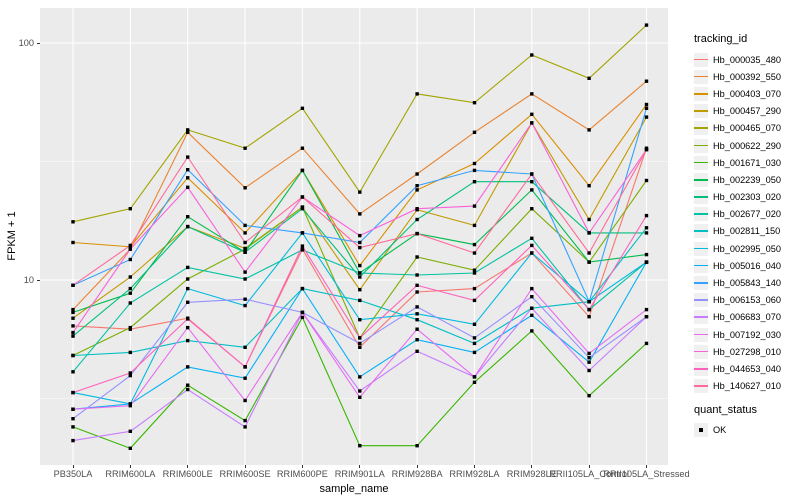  I want to click on legend-item-Hb_027298_010: Hb_027298_010, so click(737, 351).